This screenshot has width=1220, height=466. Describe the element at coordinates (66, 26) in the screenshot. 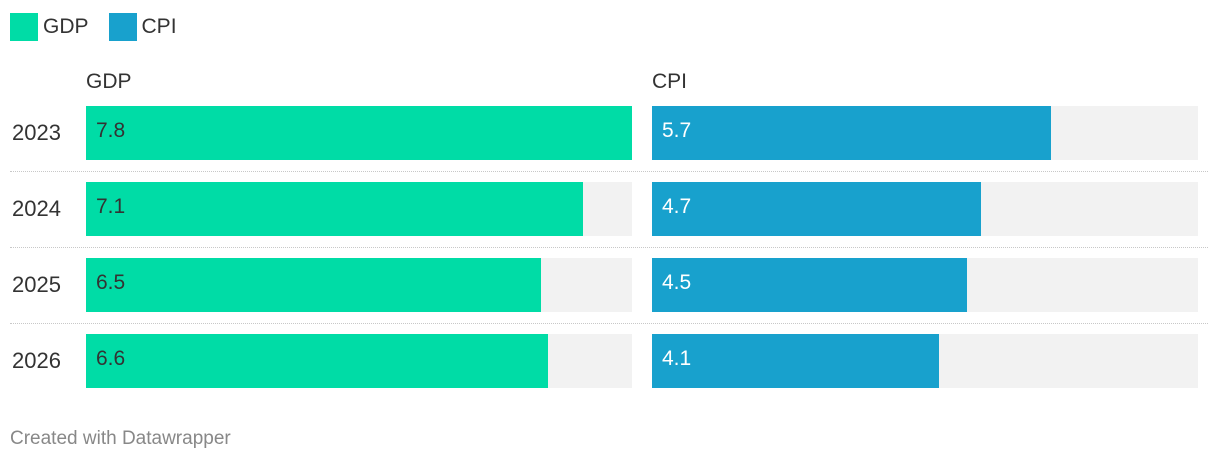

I see `legend-label-gdp: GDP` at that location.